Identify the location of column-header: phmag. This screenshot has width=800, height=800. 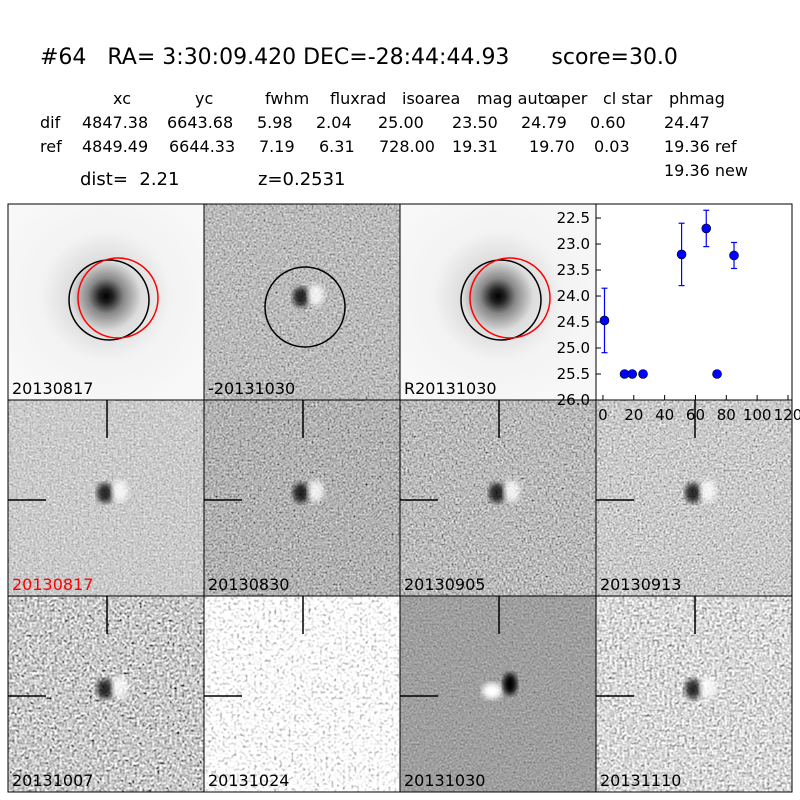
(697, 98).